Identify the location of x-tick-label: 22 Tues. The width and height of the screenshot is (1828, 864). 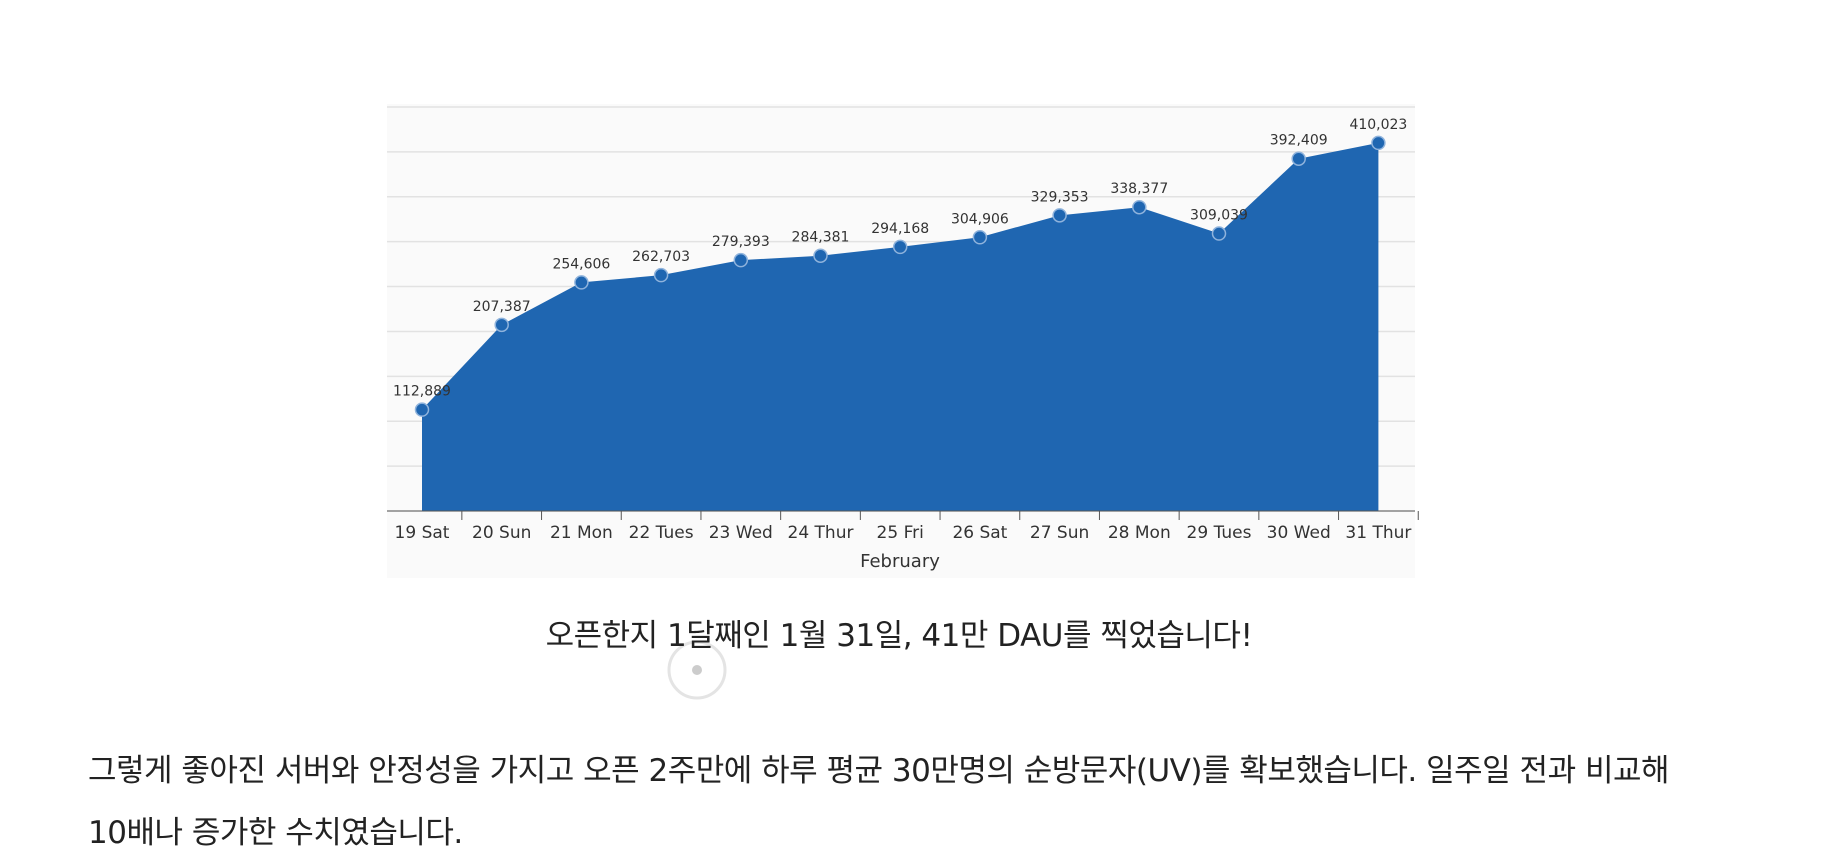
(661, 533).